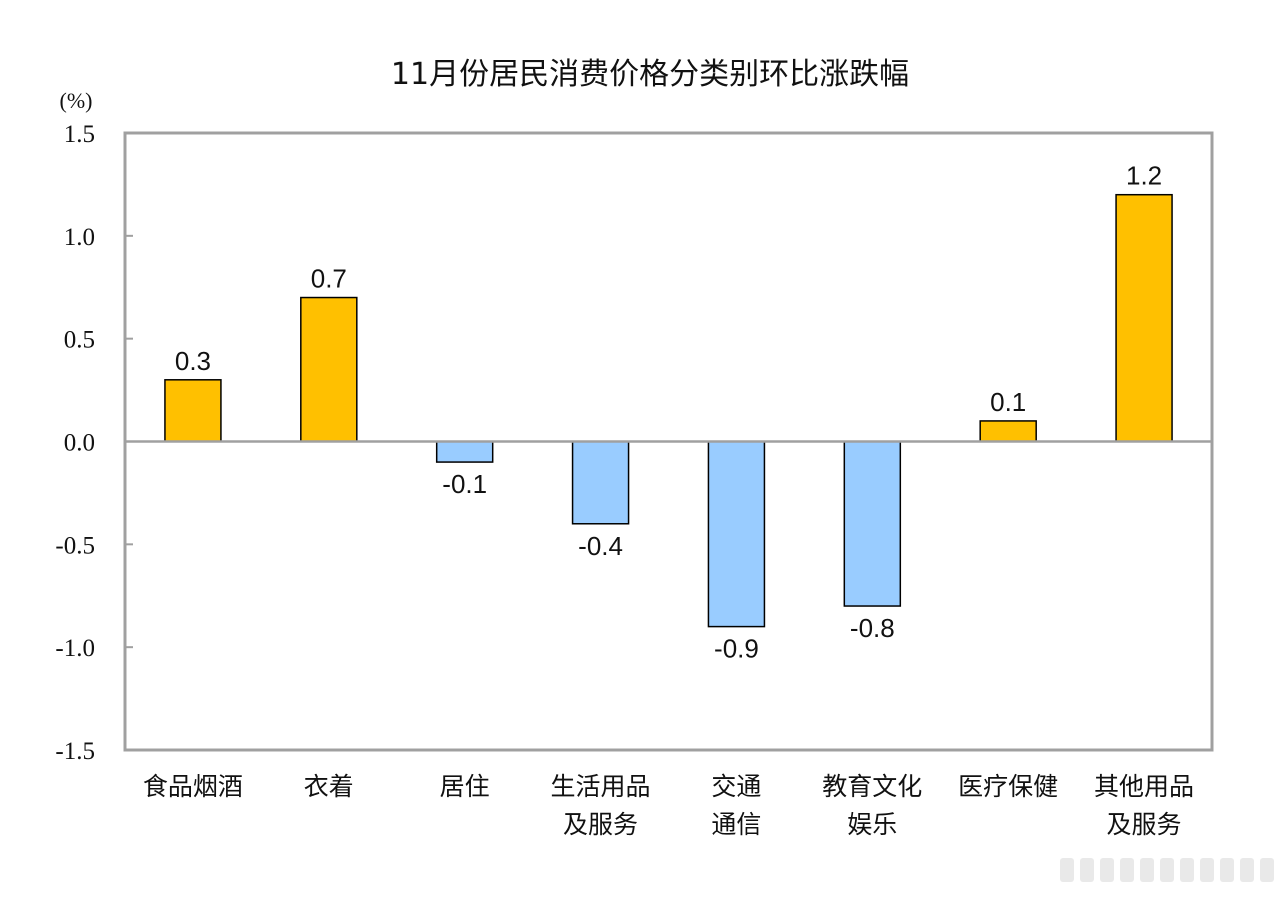 This screenshot has height=913, width=1280. Describe the element at coordinates (79, 443) in the screenshot. I see `y-tick-label: 0.0` at that location.